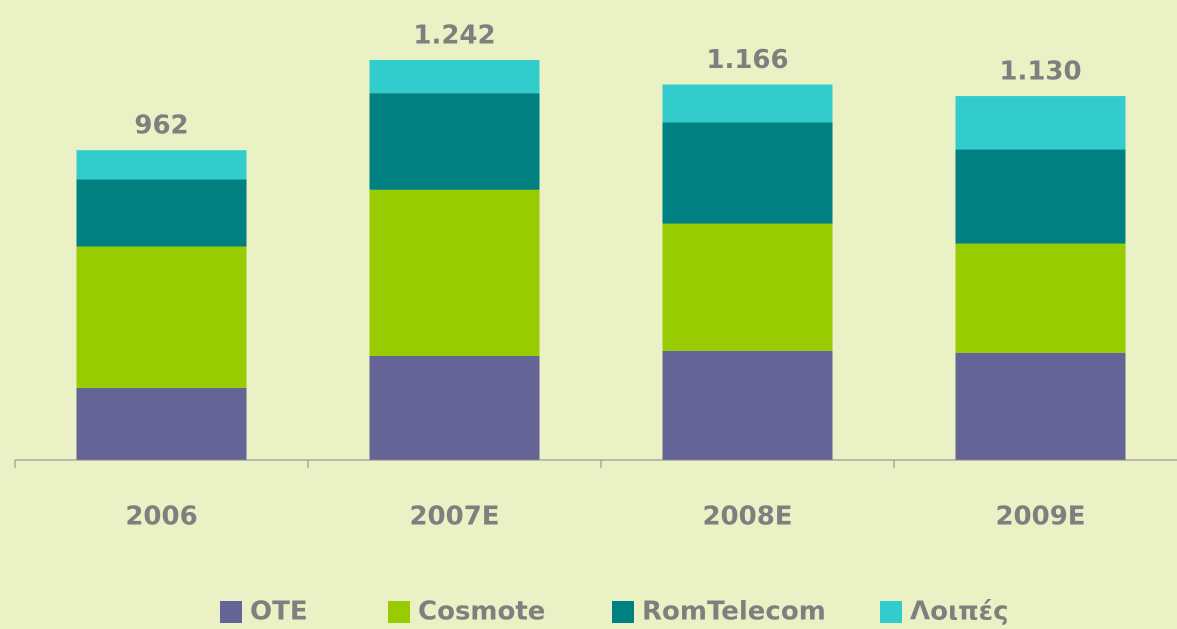 The width and height of the screenshot is (1177, 629). I want to click on x-tick-label: 2009E, so click(1040, 517).